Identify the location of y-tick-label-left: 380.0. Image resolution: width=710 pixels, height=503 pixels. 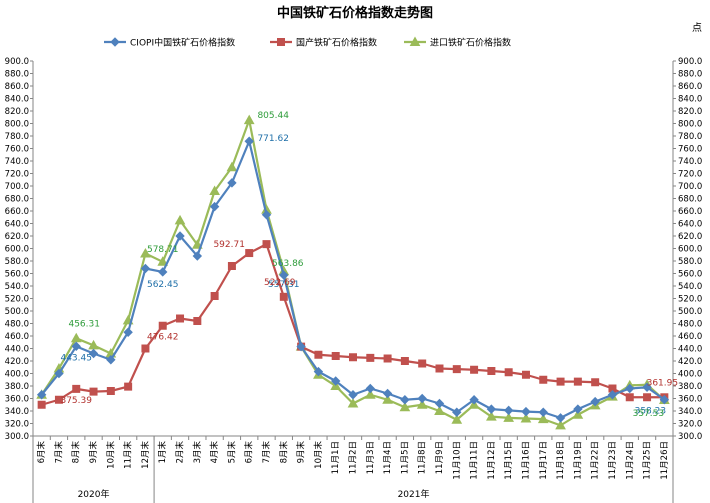
(17, 387).